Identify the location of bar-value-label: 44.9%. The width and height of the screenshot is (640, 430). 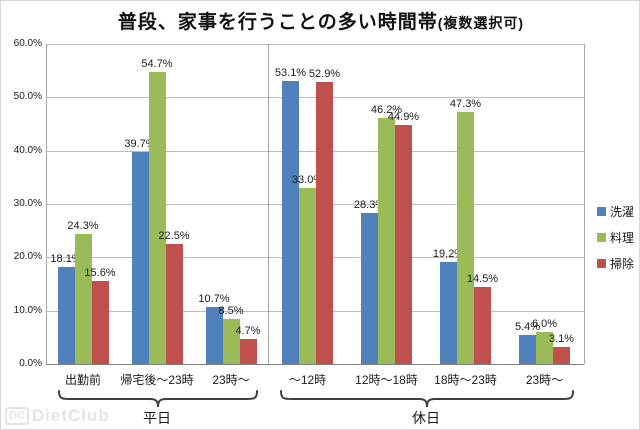
(403, 116).